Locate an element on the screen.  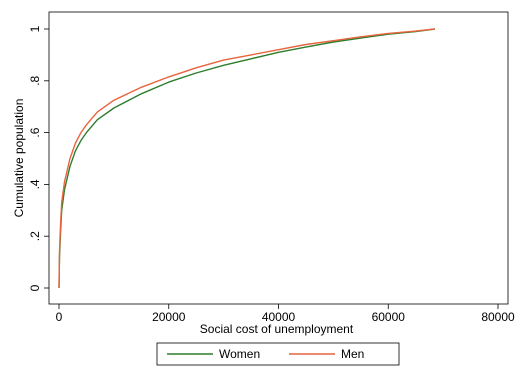
y-tick-label: .4 is located at coordinates (35, 184).